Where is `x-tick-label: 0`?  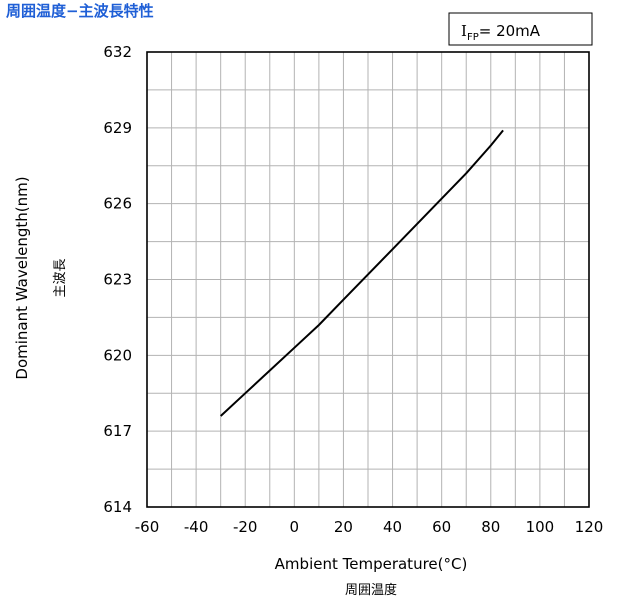
x-tick-label: 0 is located at coordinates (295, 527).